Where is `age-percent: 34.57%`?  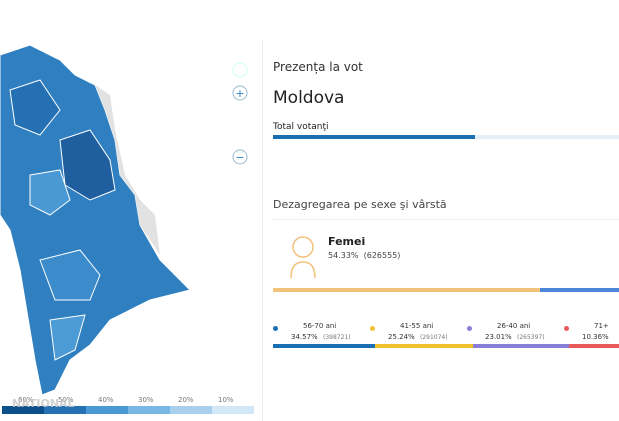
age-percent: 34.57% is located at coordinates (304, 337).